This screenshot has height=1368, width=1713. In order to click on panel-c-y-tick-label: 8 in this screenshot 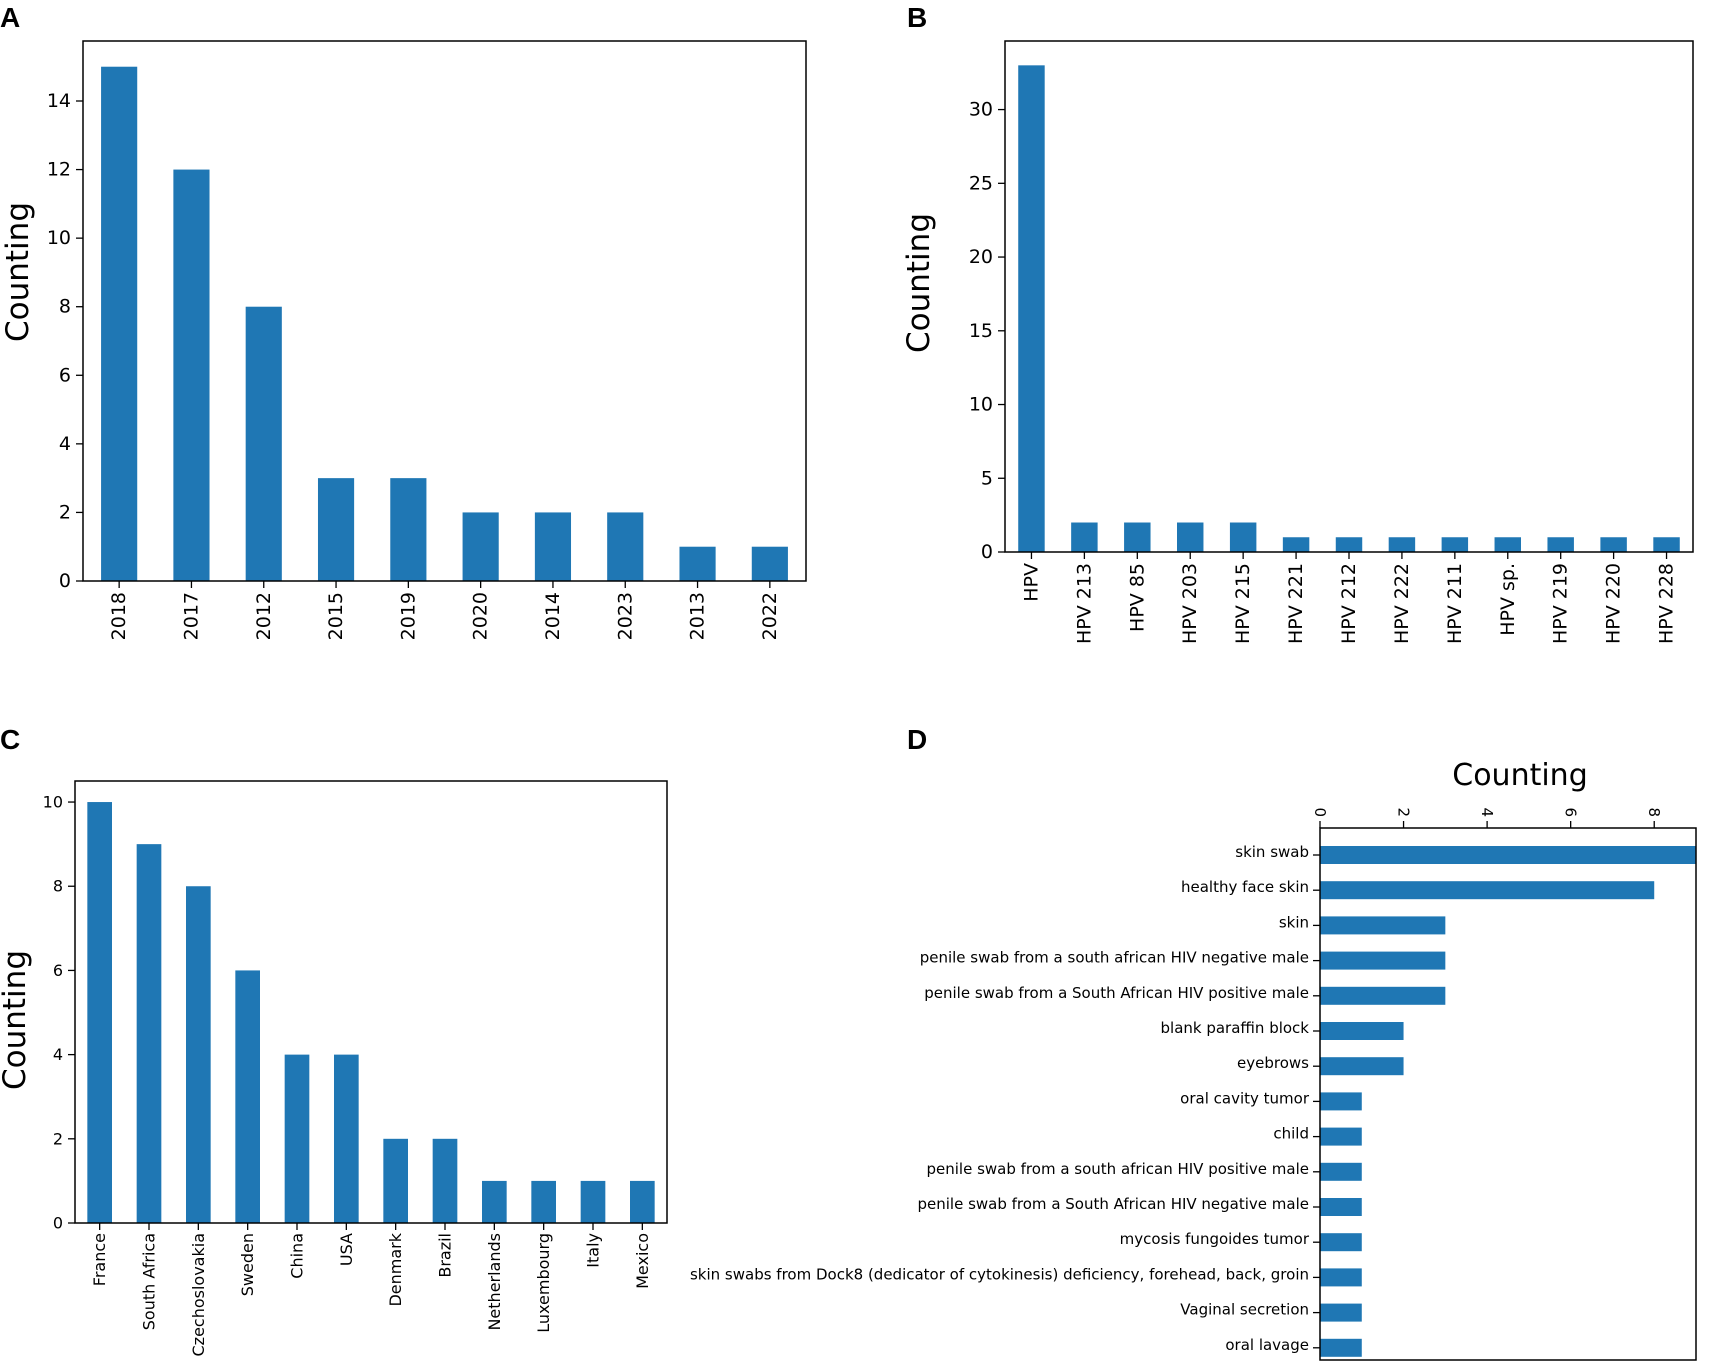, I will do `click(58, 886)`.